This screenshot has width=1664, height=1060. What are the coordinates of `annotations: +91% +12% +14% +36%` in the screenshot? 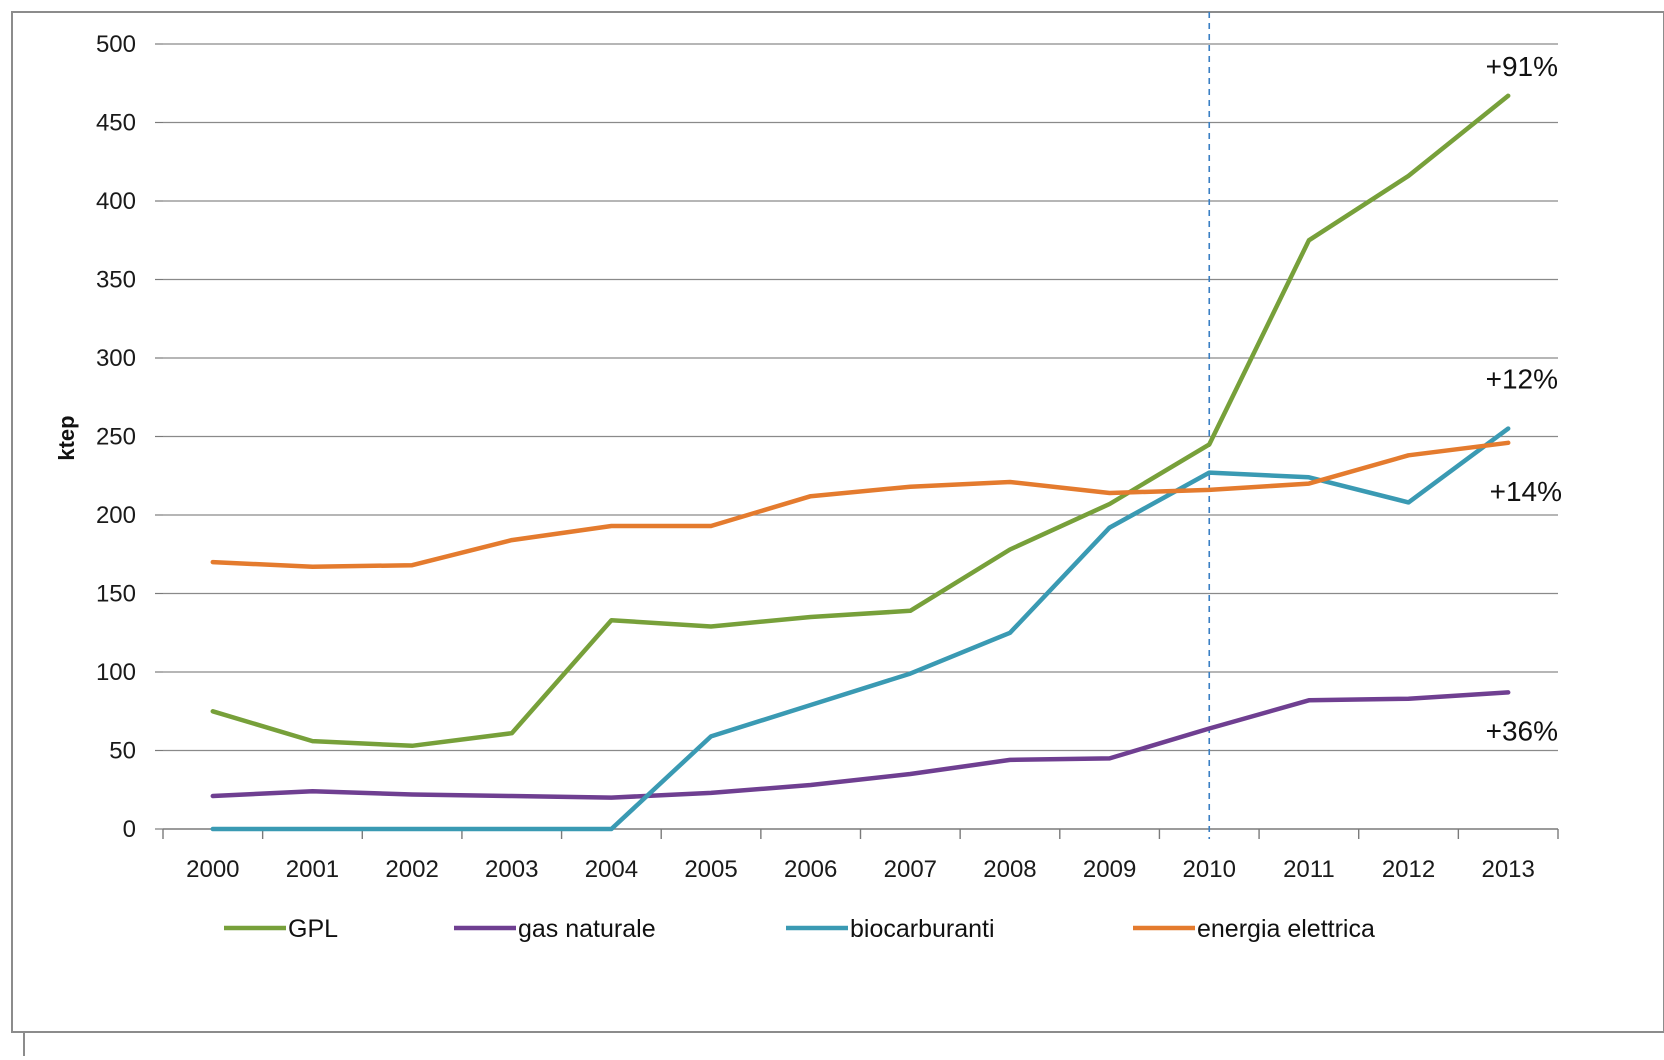 It's located at (1524, 399).